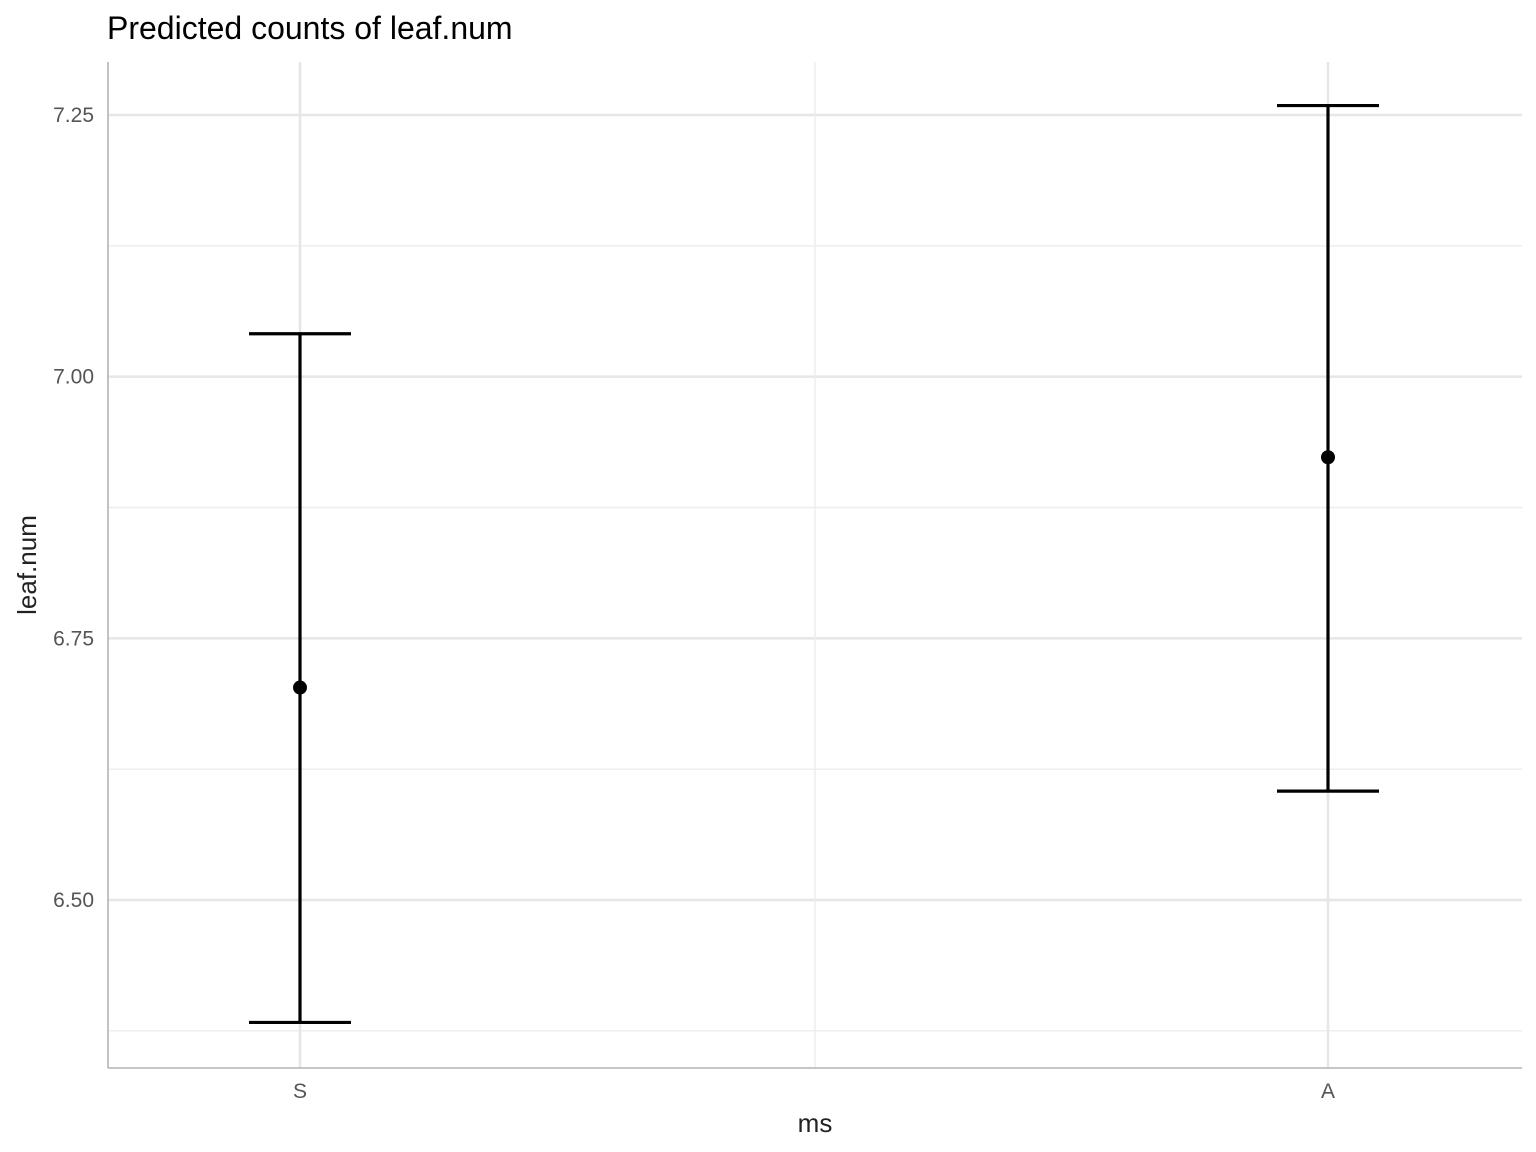 The image size is (1536, 1152). I want to click on y-tick-labels: 6.50 6.75 7.00 7.25, so click(73, 508).